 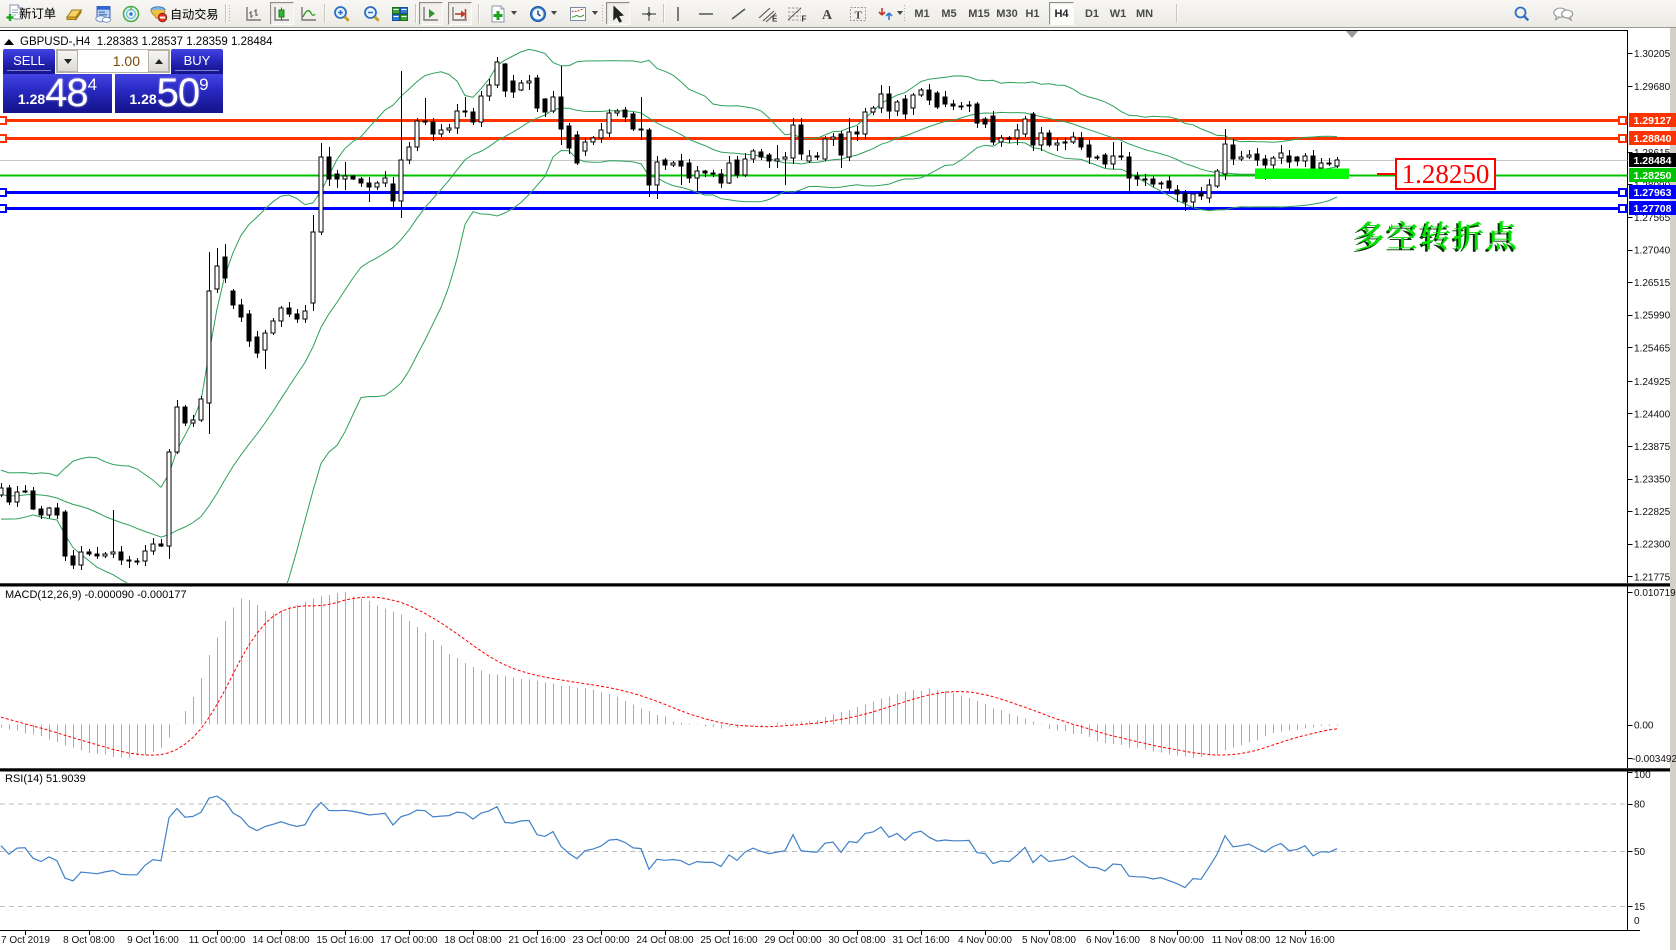 I want to click on horizontal-line-button, so click(x=706, y=13).